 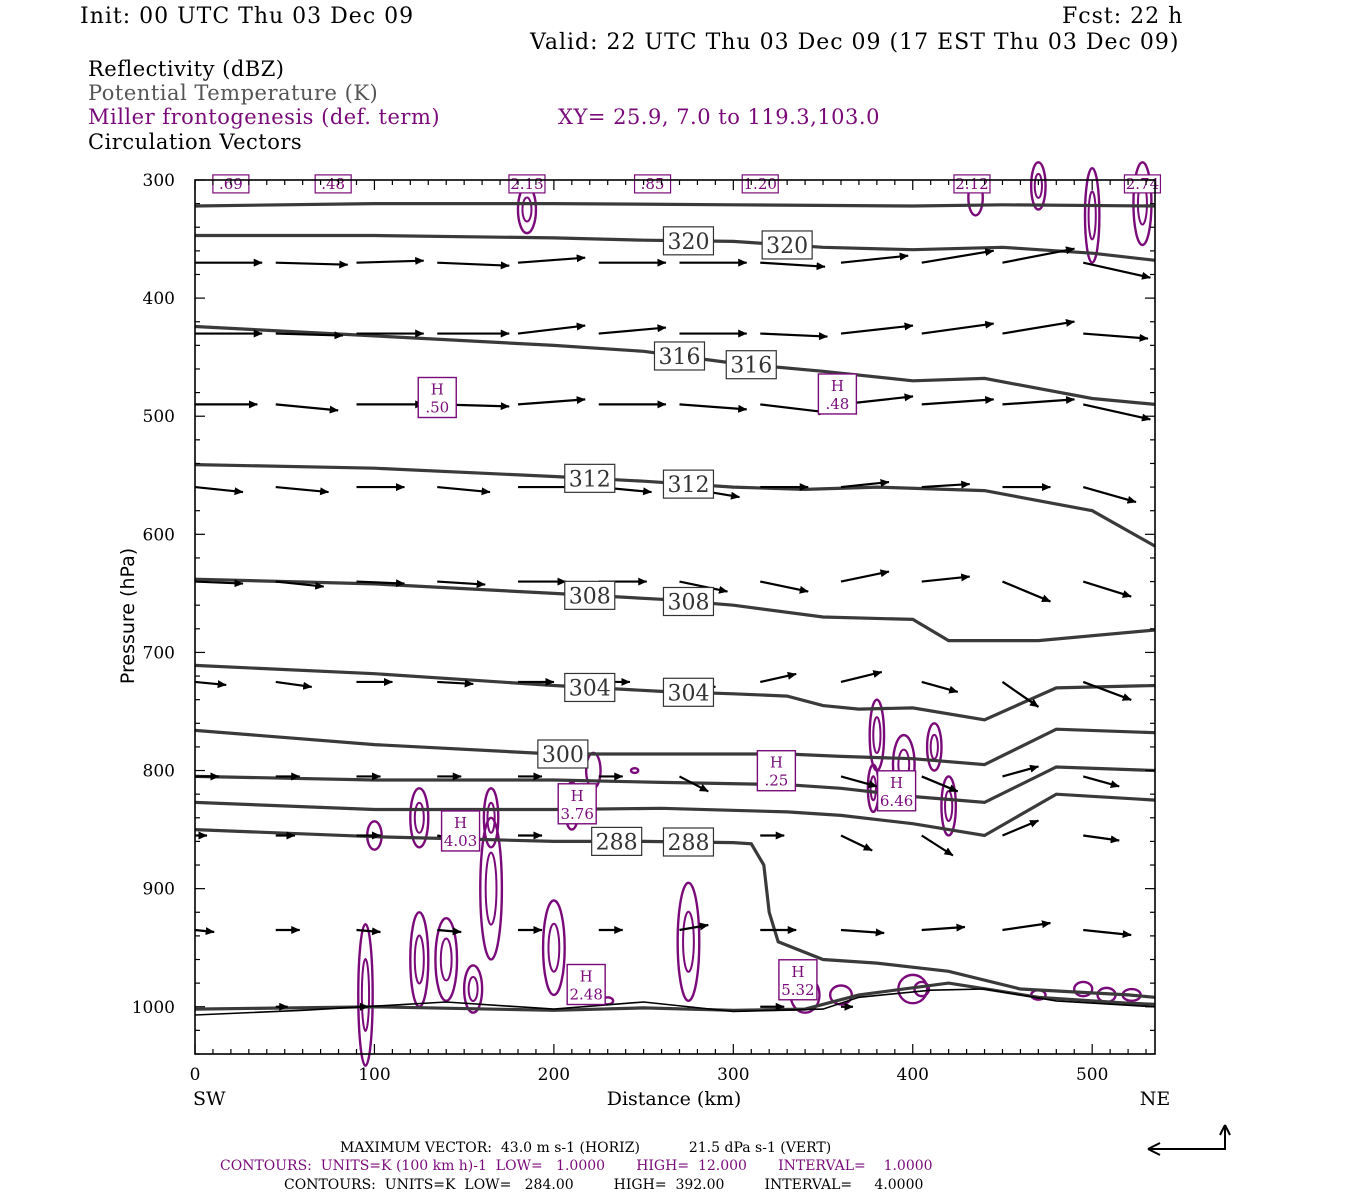 What do you see at coordinates (526, 184) in the screenshot?
I see `fronto-value-label: 2.13` at bounding box center [526, 184].